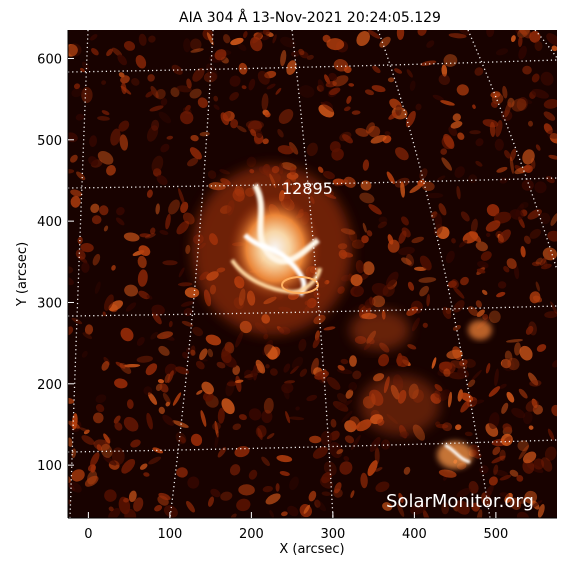 This screenshot has width=564, height=569. What do you see at coordinates (311, 549) in the screenshot?
I see `x-axis-label: X (arcsec)` at bounding box center [311, 549].